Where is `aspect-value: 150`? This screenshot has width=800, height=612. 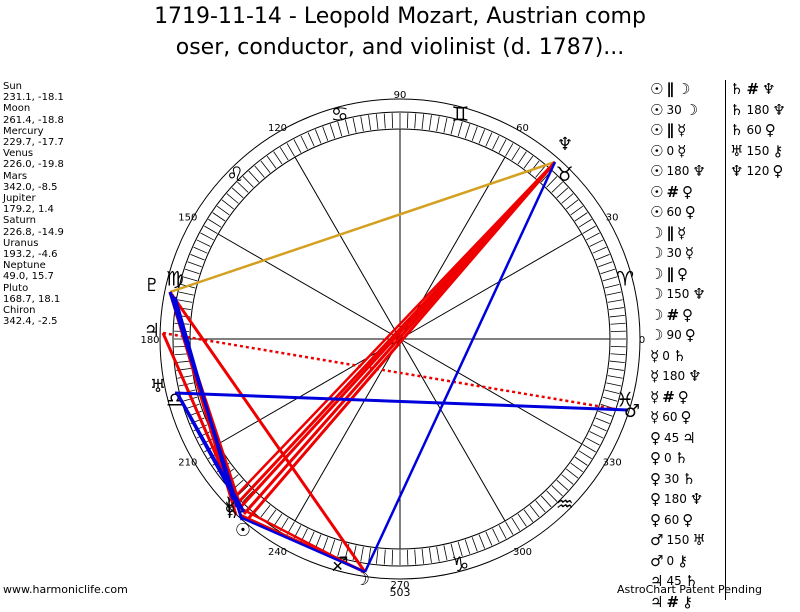
aspect-value: 150 is located at coordinates (677, 540).